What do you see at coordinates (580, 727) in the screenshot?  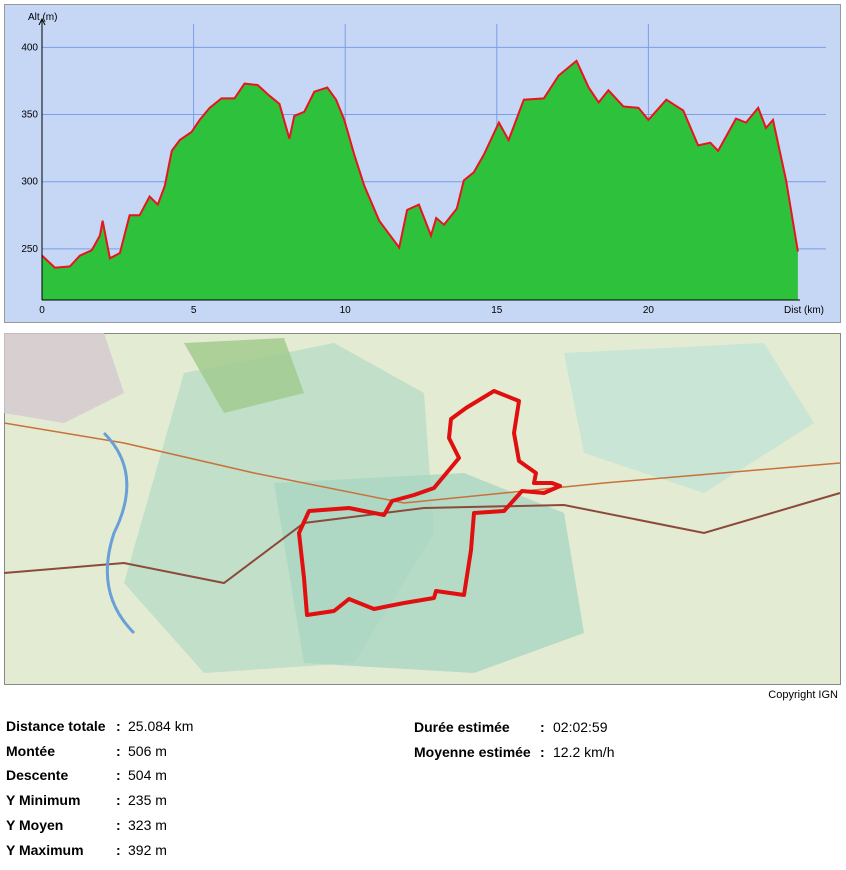 I see `stat-value: 02:02:59` at bounding box center [580, 727].